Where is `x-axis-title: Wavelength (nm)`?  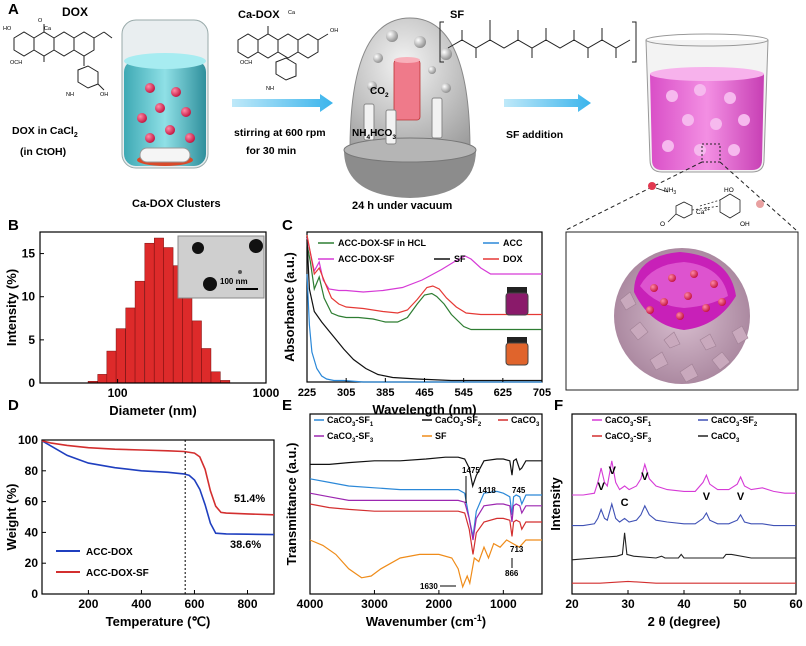 x-axis-title: Wavelength (nm) is located at coordinates (424, 409).